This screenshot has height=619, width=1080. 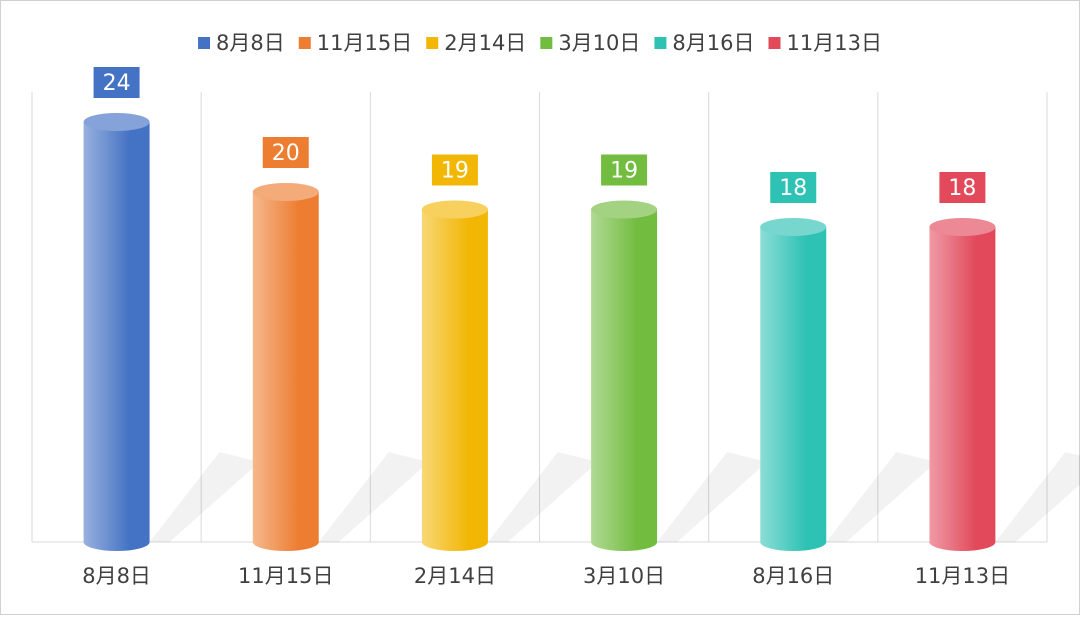 What do you see at coordinates (250, 43) in the screenshot?
I see `legend-label: 8月8日` at bounding box center [250, 43].